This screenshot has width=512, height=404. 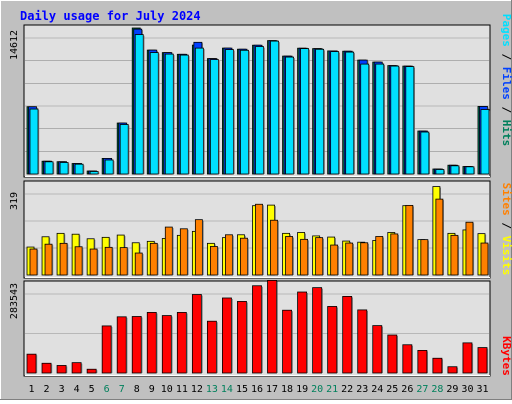 I want to click on day-tick-label: 11, so click(x=182, y=389).